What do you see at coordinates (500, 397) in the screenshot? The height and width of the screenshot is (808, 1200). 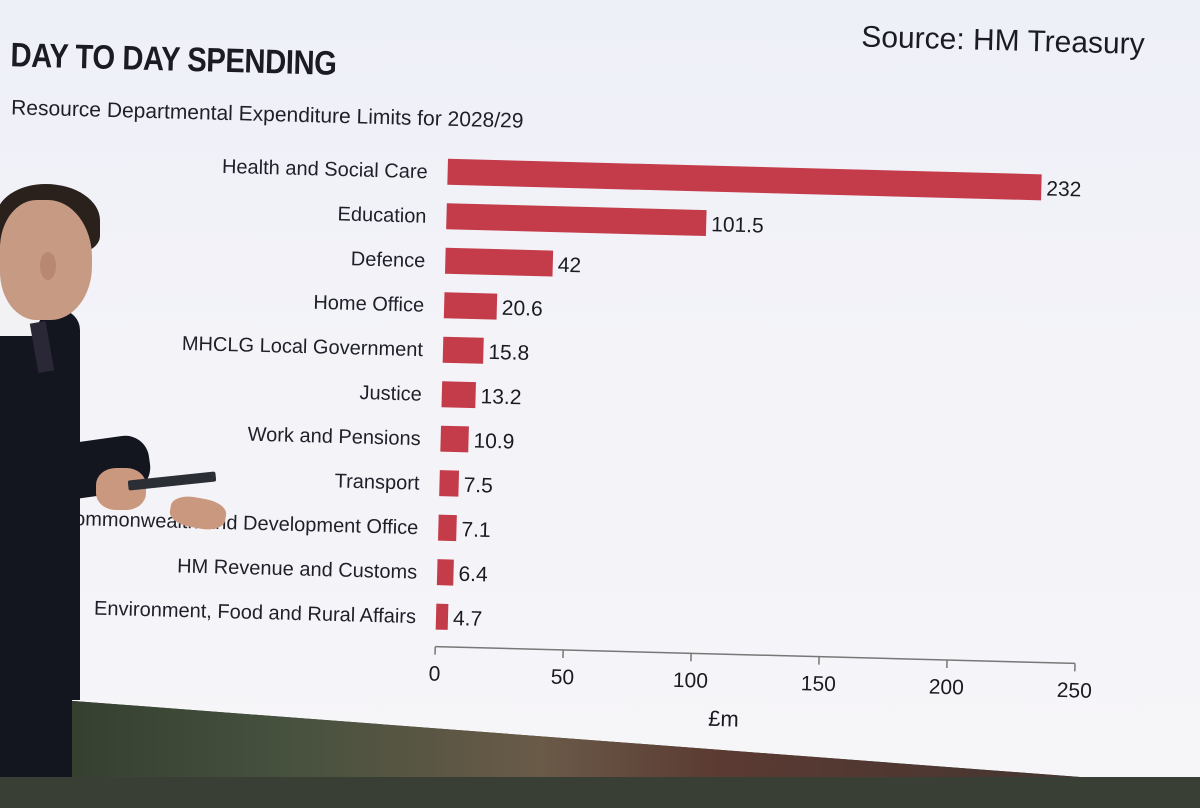 I see `value-label: 13.2` at bounding box center [500, 397].